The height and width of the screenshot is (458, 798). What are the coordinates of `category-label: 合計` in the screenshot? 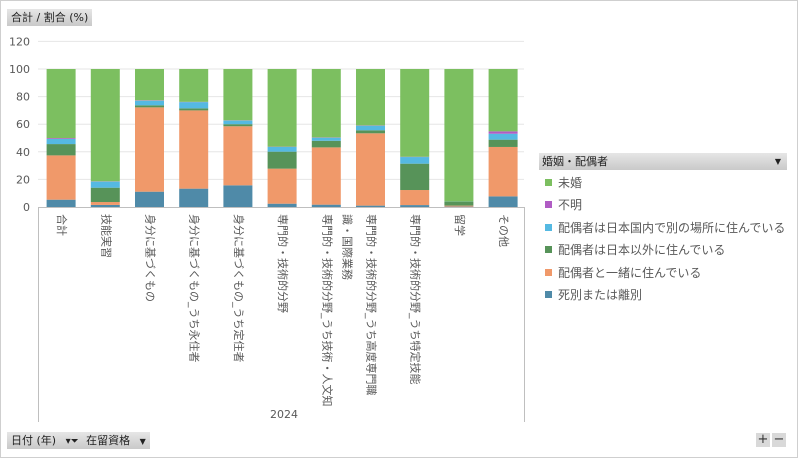 It's located at (62, 225).